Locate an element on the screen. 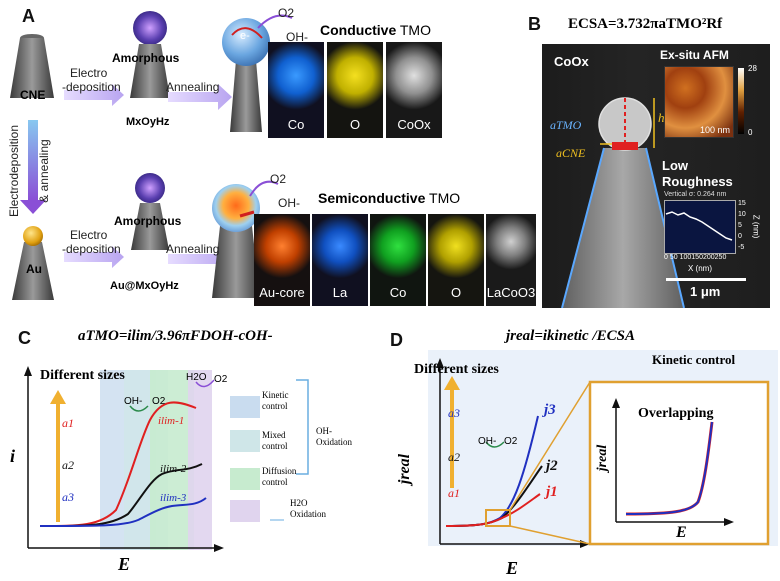 The image size is (780, 581). c-a2: a2 is located at coordinates (68, 465).